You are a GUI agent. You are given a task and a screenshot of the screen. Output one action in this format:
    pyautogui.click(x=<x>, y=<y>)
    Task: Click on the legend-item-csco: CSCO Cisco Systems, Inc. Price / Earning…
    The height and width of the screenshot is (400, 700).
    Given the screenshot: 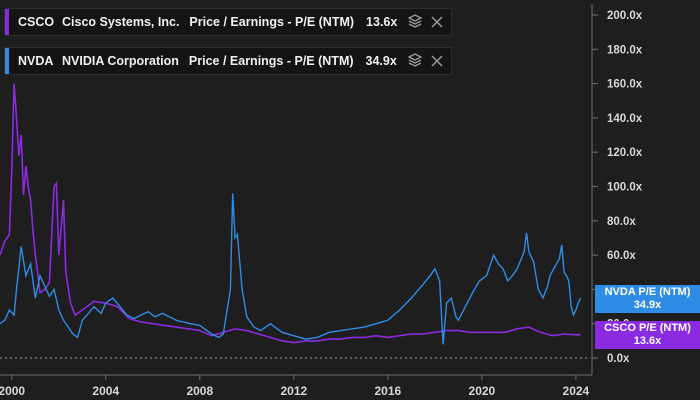 What is the action you would take?
    pyautogui.click(x=228, y=22)
    